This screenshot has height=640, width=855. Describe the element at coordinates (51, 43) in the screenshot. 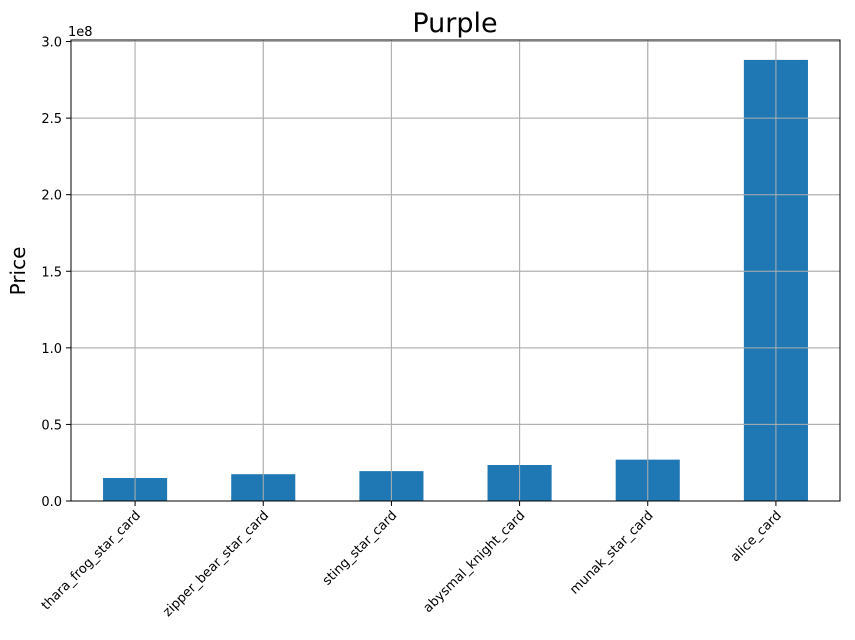

I see `y-tick-label: 3.0` at that location.